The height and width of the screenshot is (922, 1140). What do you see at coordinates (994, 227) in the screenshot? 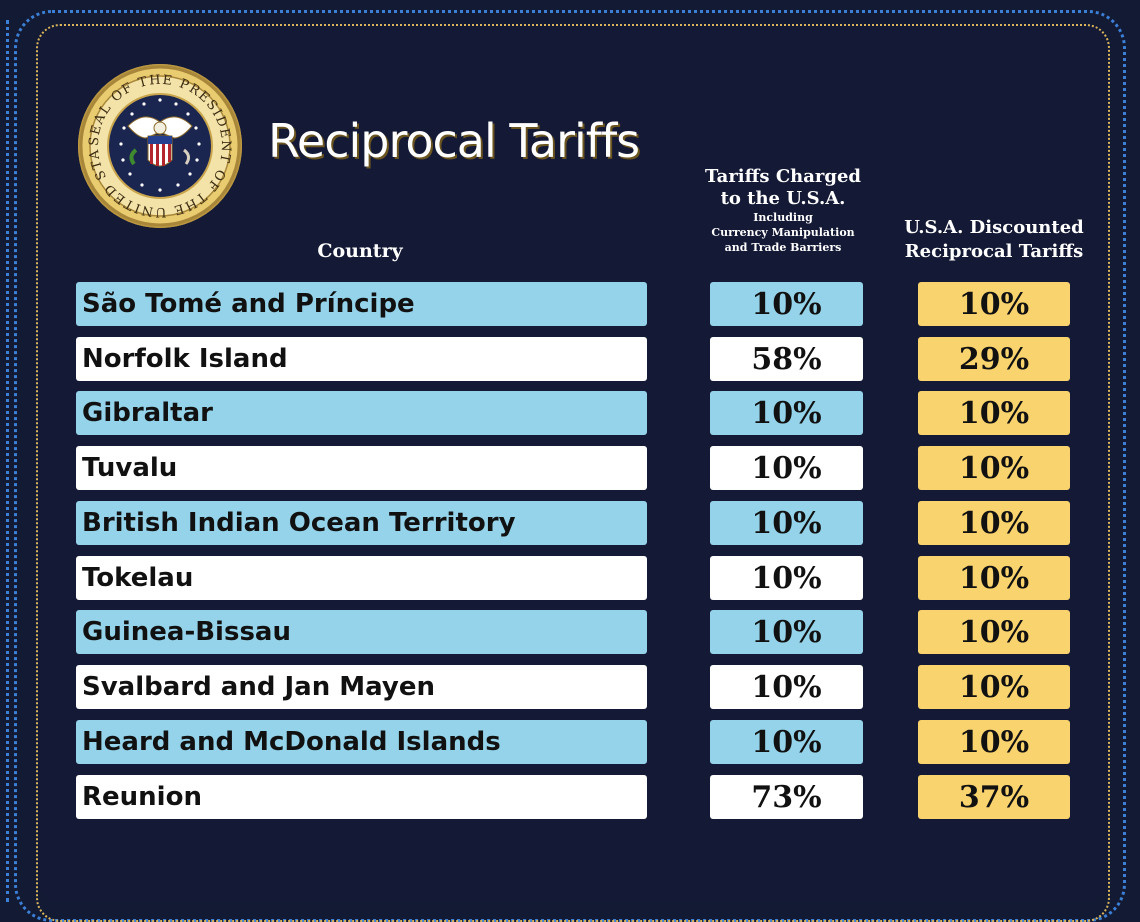
I see `header-reciprocal-line1: U.S.A. Discounted` at bounding box center [994, 227].